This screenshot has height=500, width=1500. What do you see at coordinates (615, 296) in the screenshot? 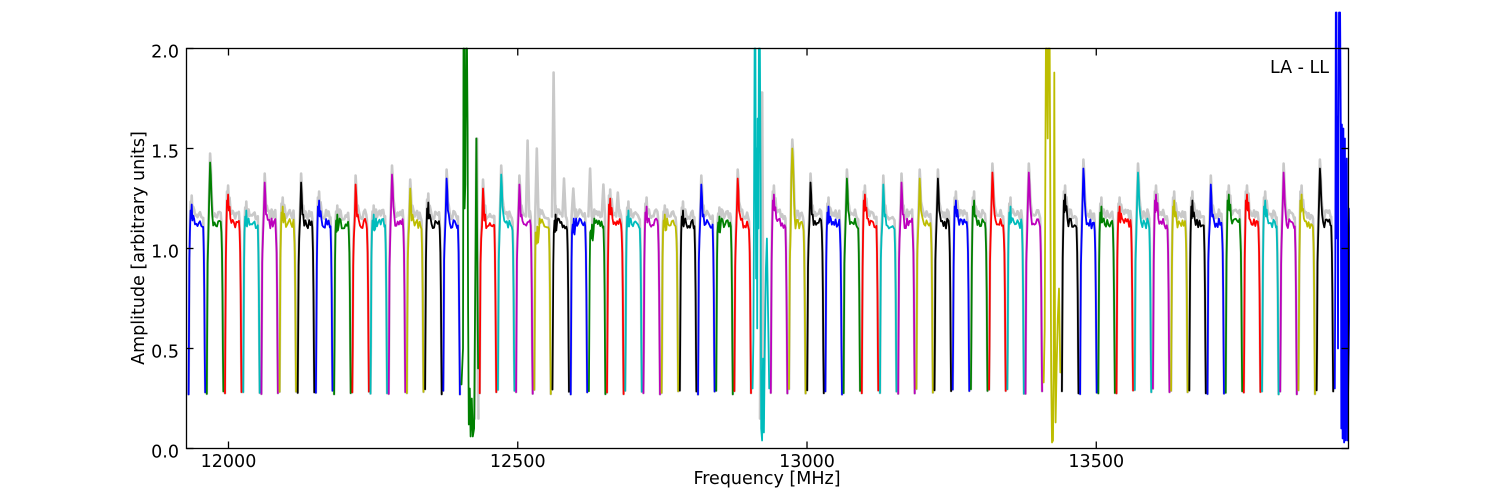
I see `trace-window-23-red` at bounding box center [615, 296].